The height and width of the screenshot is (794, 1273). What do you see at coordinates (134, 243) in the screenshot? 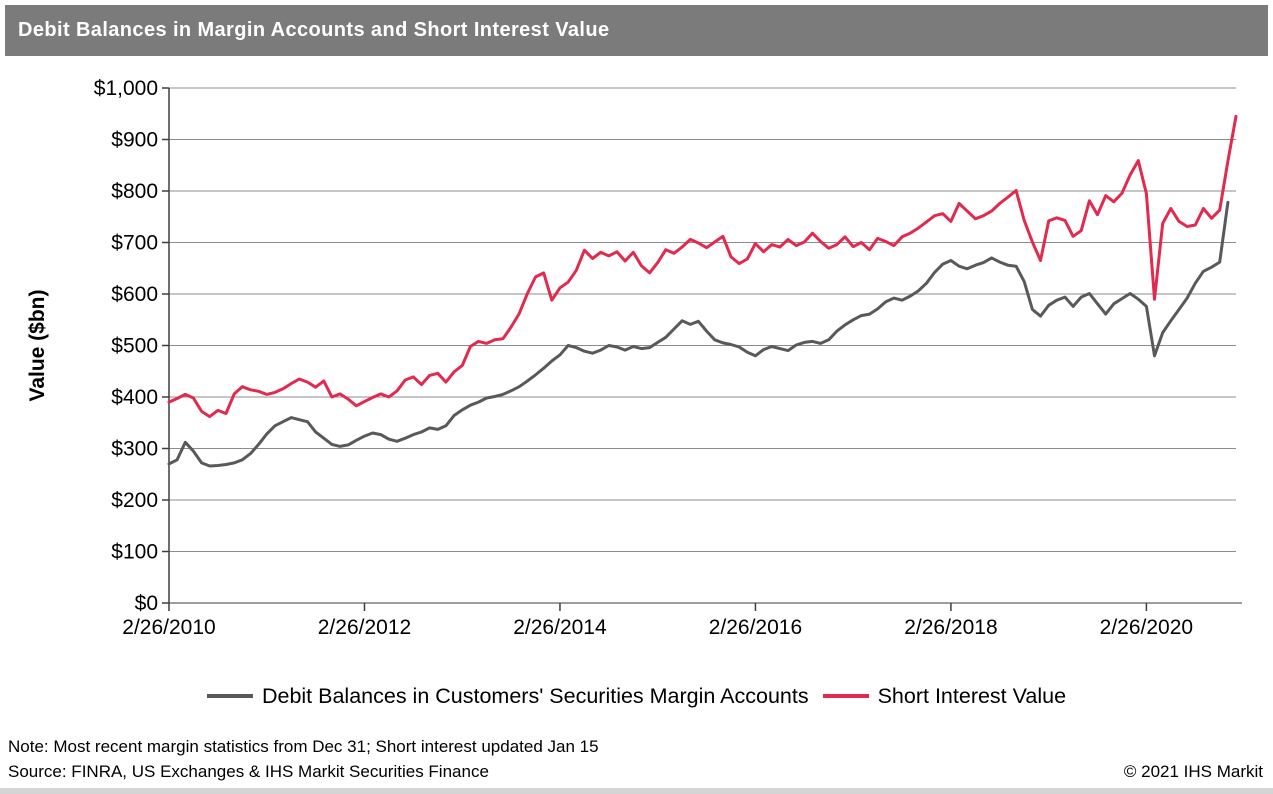
I see `y-tick-label: $700` at bounding box center [134, 243].